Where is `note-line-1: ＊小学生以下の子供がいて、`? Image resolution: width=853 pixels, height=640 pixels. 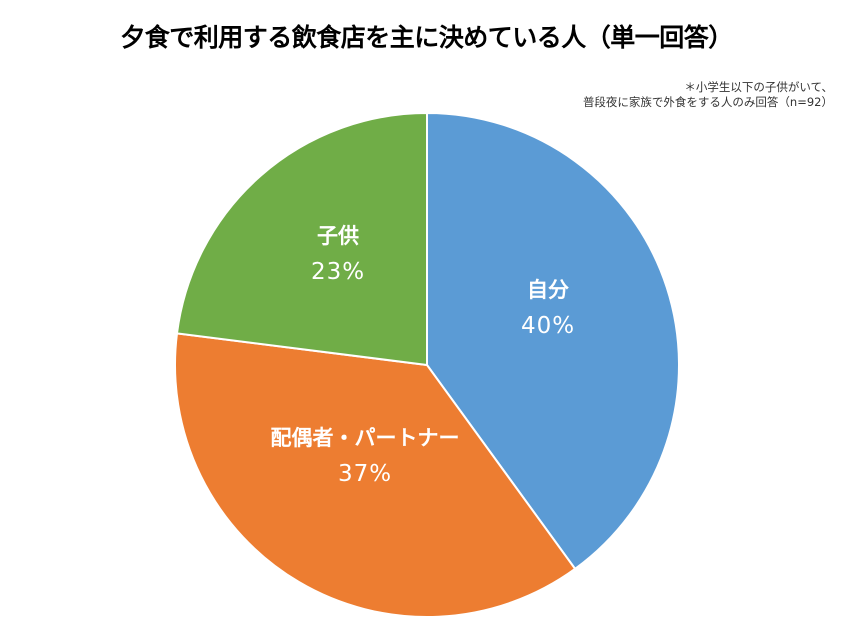 note-line-1: ＊小学生以下の子供がいて、 is located at coordinates (758, 87).